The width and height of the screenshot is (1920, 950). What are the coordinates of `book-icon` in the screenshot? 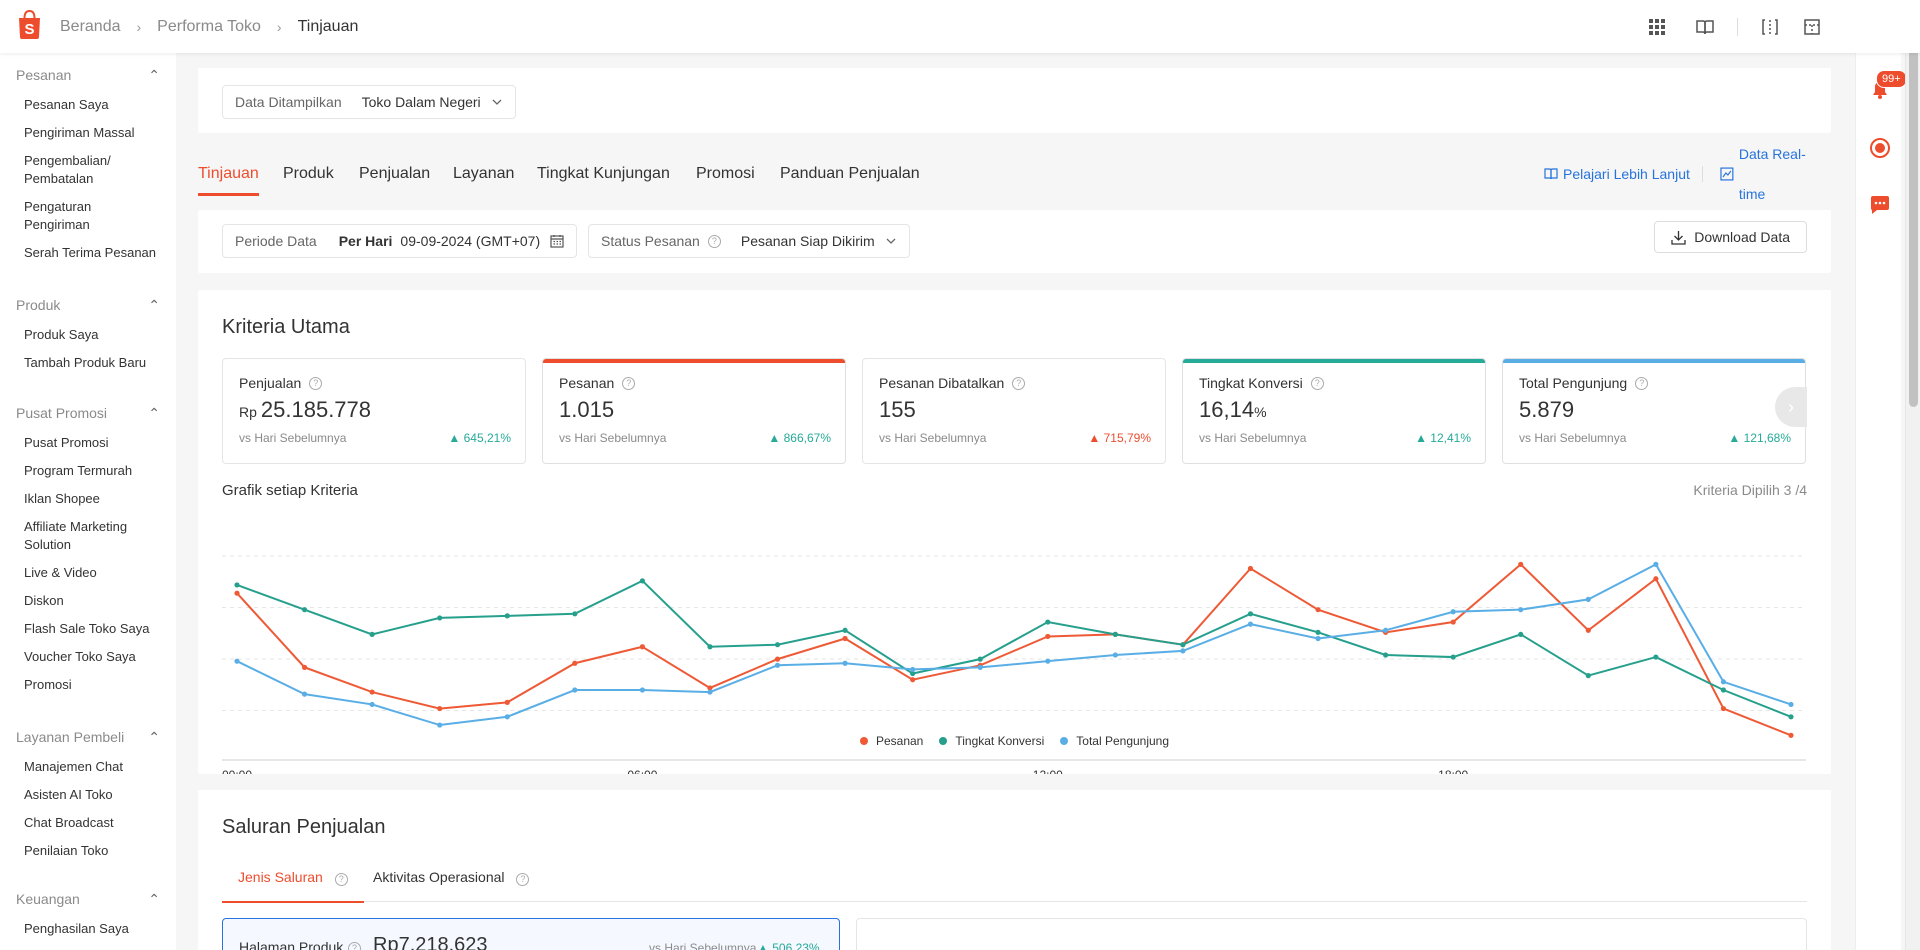 It's located at (1705, 27).